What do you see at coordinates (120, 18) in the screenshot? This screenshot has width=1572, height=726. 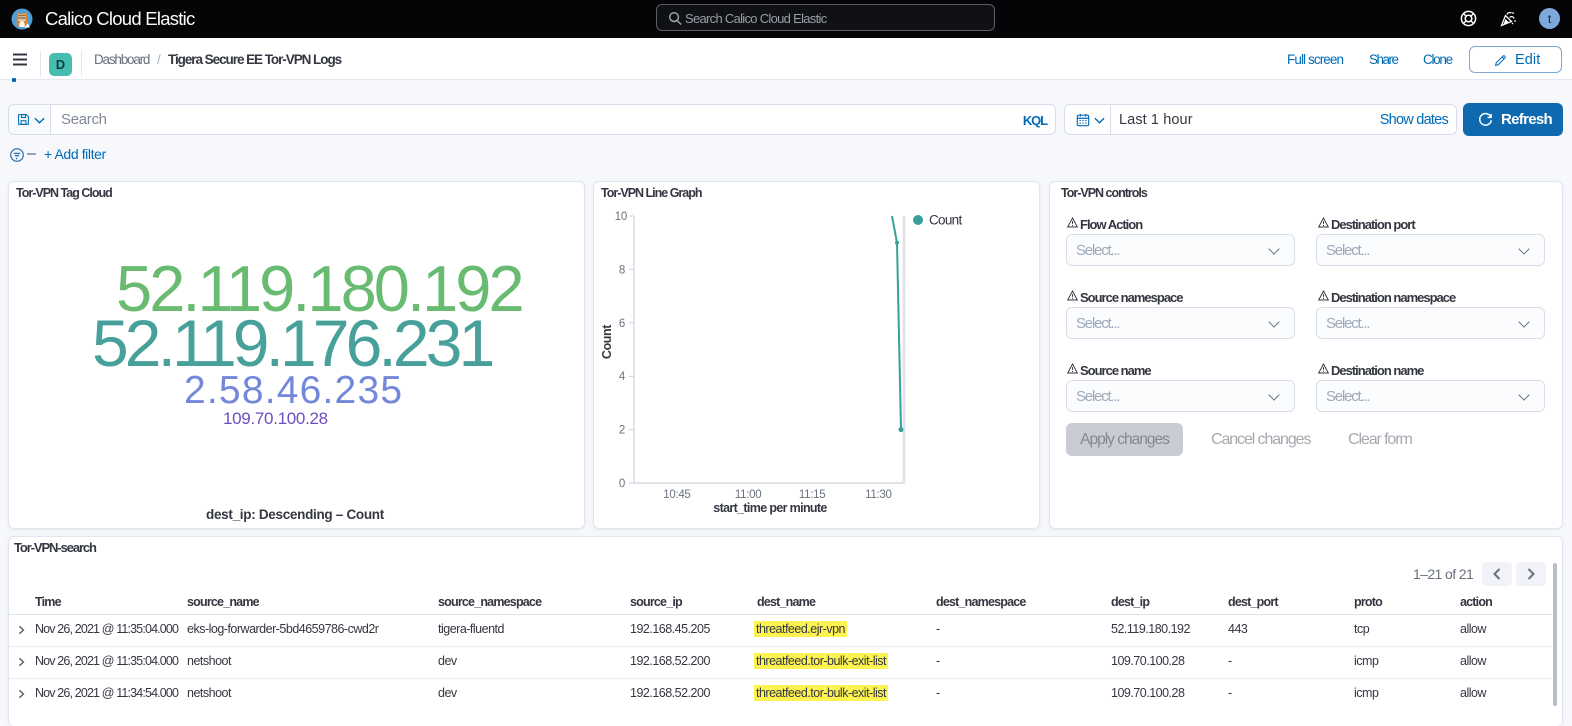 I see `svg-text: Calico Cloud Elastic` at bounding box center [120, 18].